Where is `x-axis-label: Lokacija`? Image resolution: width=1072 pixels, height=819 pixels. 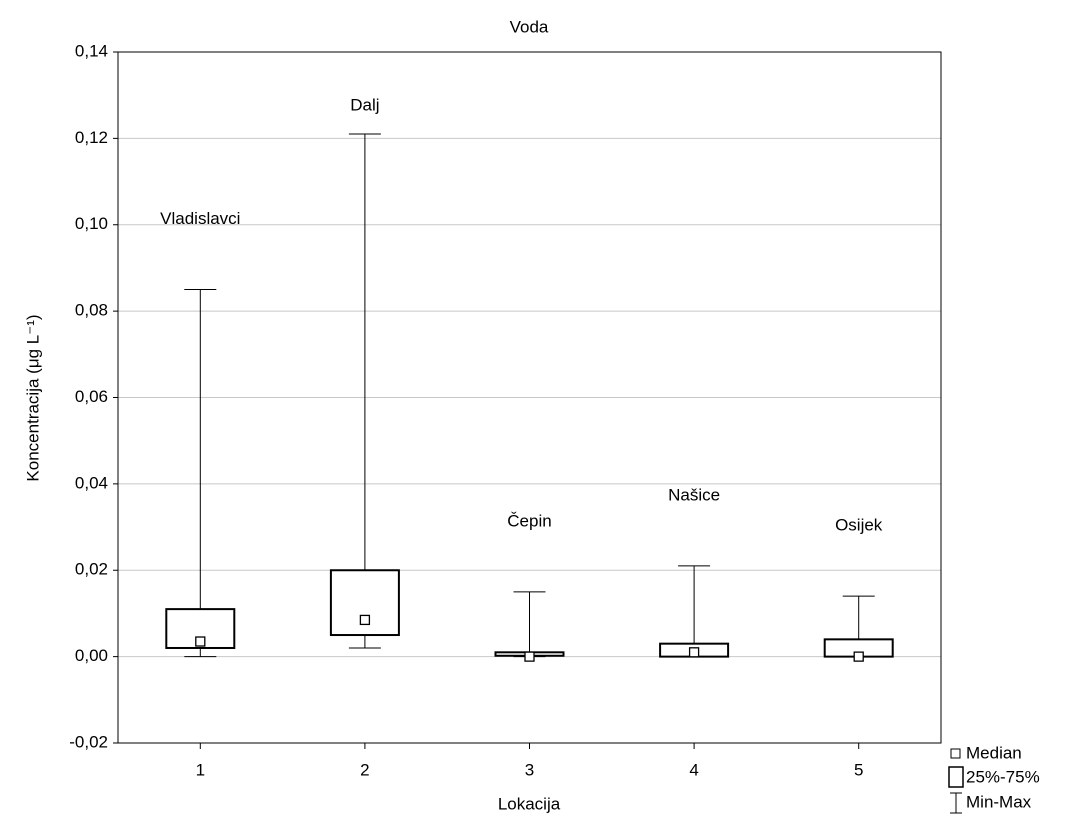
x-axis-label: Lokacija is located at coordinates (529, 803).